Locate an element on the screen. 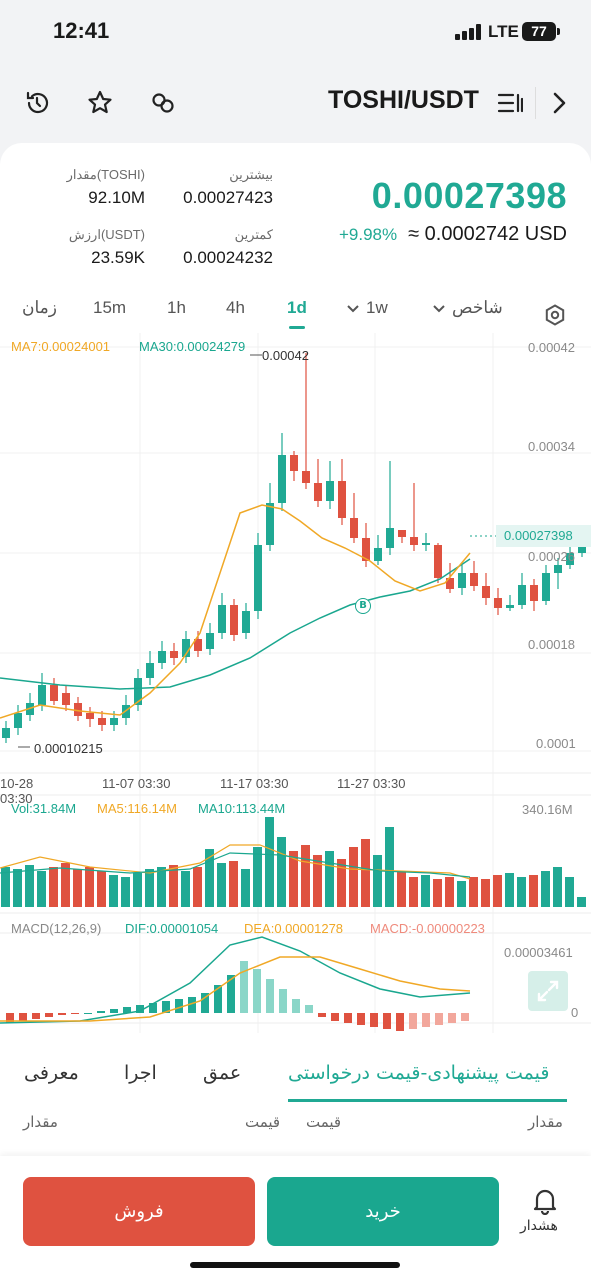 The image size is (591, 1280). macd-title: MACD(12,26,9) is located at coordinates (56, 928).